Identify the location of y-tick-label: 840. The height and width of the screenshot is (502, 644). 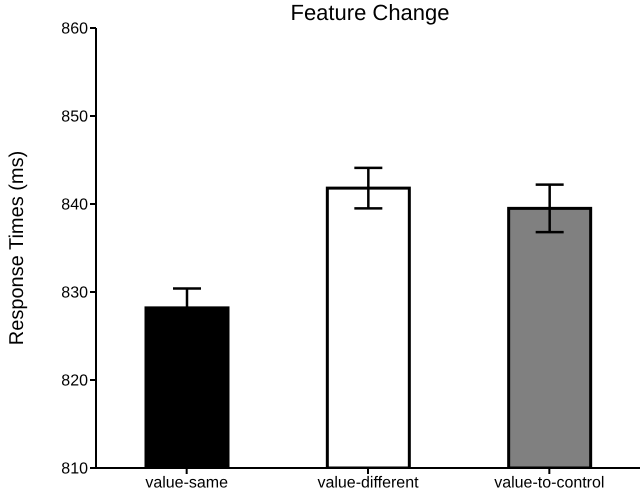
(74, 205).